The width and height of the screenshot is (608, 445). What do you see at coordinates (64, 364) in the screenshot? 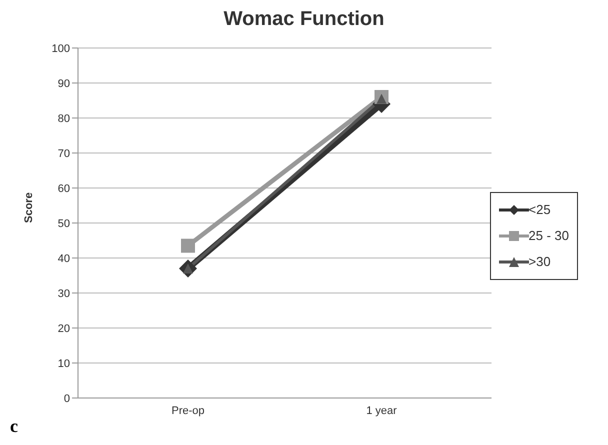
I see `y-tick-label: 10` at bounding box center [64, 364].